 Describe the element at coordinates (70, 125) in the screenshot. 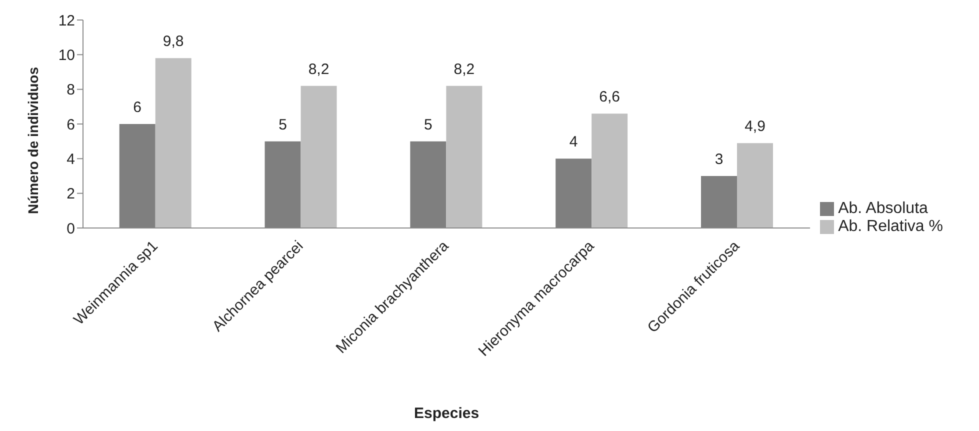

I see `y-tick-label: 6` at that location.